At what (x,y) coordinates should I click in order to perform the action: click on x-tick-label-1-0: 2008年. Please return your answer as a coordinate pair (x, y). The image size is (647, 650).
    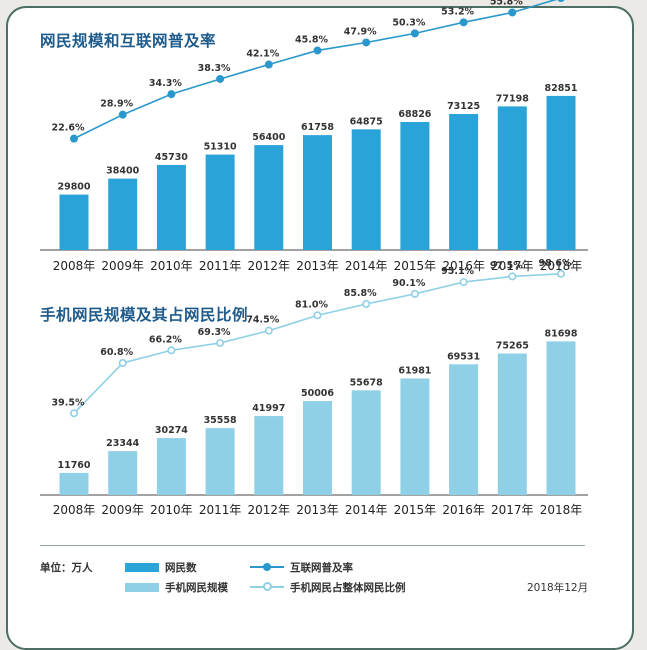
    Looking at the image, I should click on (74, 510).